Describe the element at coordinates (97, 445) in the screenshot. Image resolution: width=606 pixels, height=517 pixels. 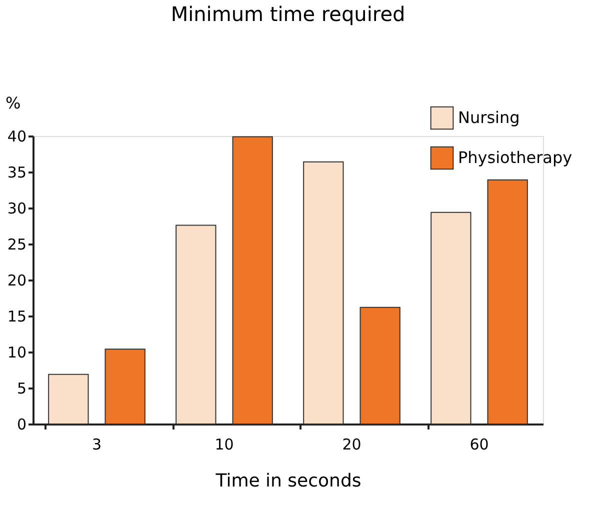
I see `x-tick-label: 3` at that location.